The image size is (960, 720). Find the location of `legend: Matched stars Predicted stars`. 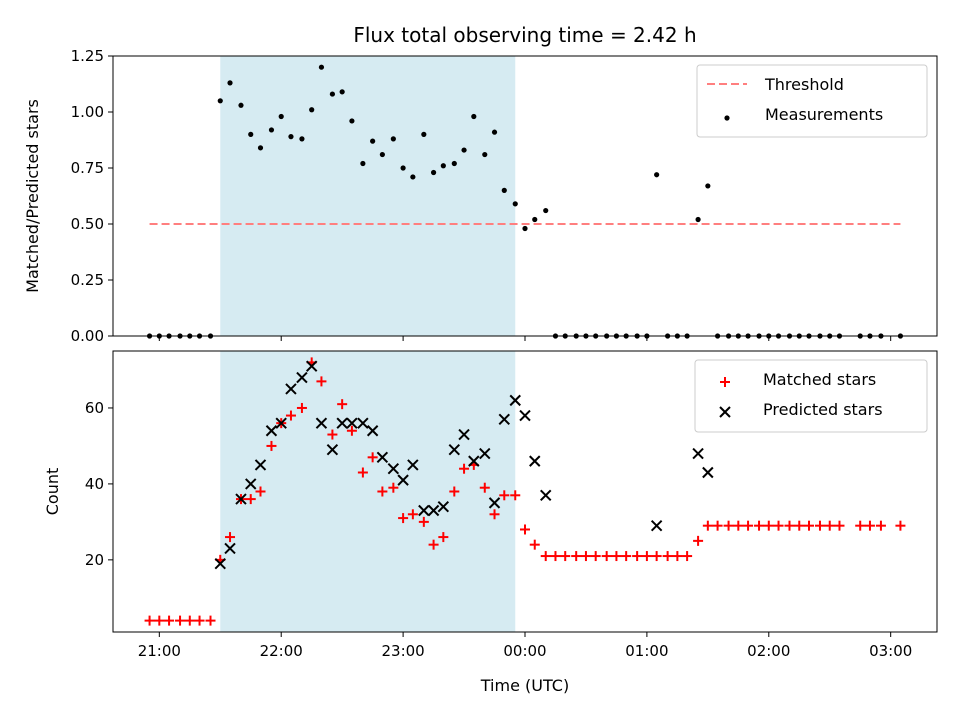

legend: Matched stars Predicted stars is located at coordinates (811, 396).